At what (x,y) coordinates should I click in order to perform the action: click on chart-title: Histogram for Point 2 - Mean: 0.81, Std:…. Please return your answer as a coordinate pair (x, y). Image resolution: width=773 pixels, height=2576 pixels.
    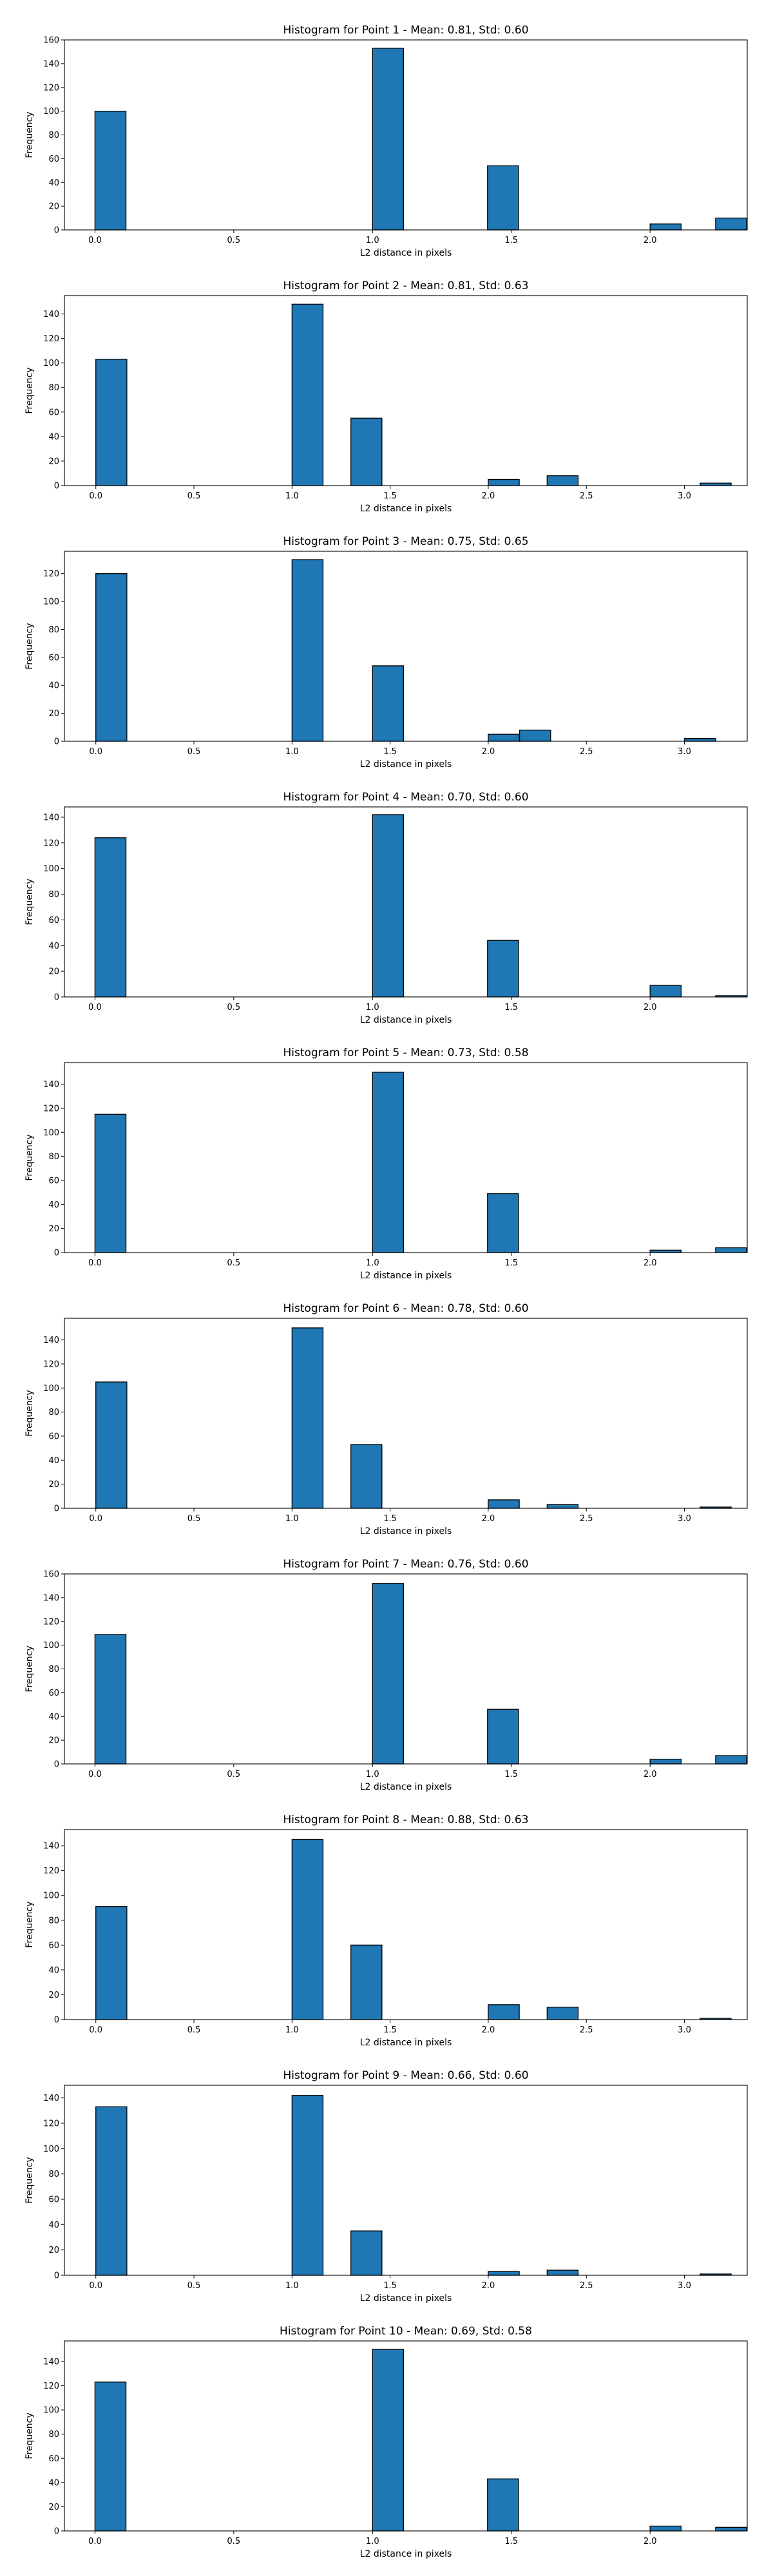
    Looking at the image, I should click on (405, 285).